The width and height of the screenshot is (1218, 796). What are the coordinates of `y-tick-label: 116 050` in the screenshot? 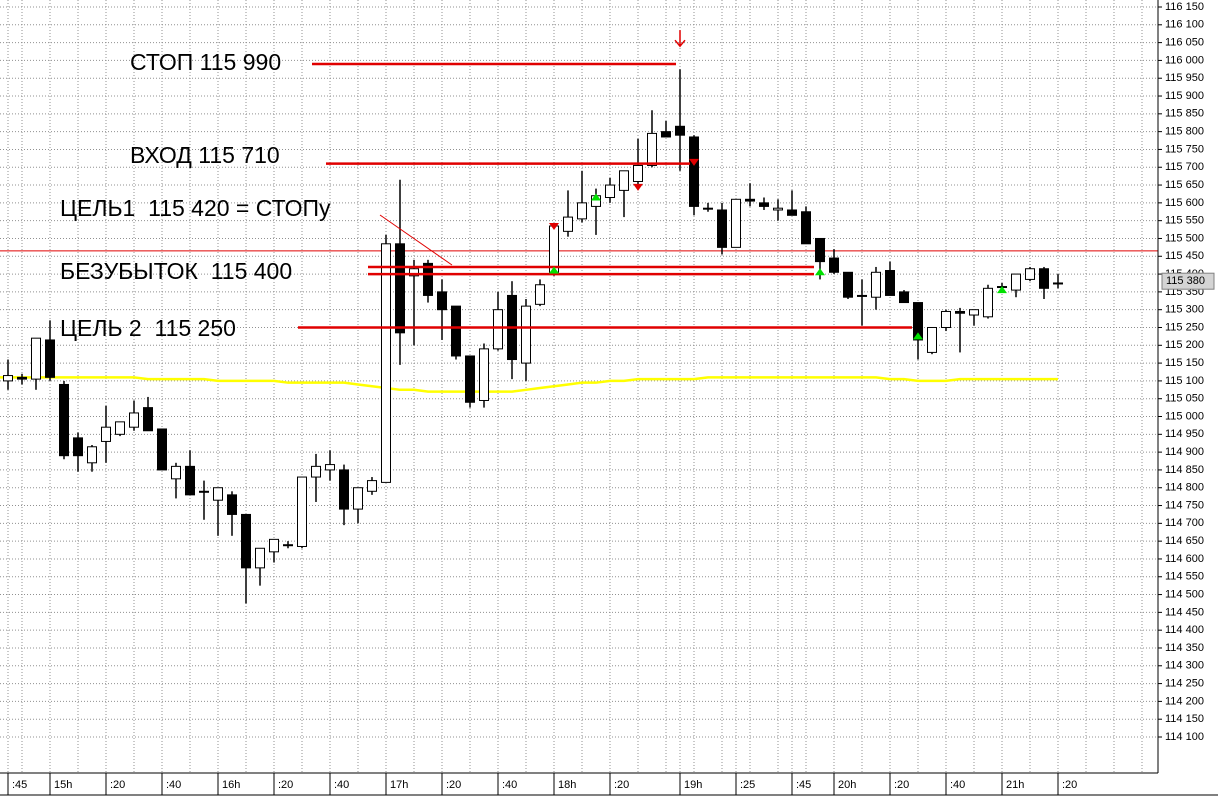 It's located at (1184, 43).